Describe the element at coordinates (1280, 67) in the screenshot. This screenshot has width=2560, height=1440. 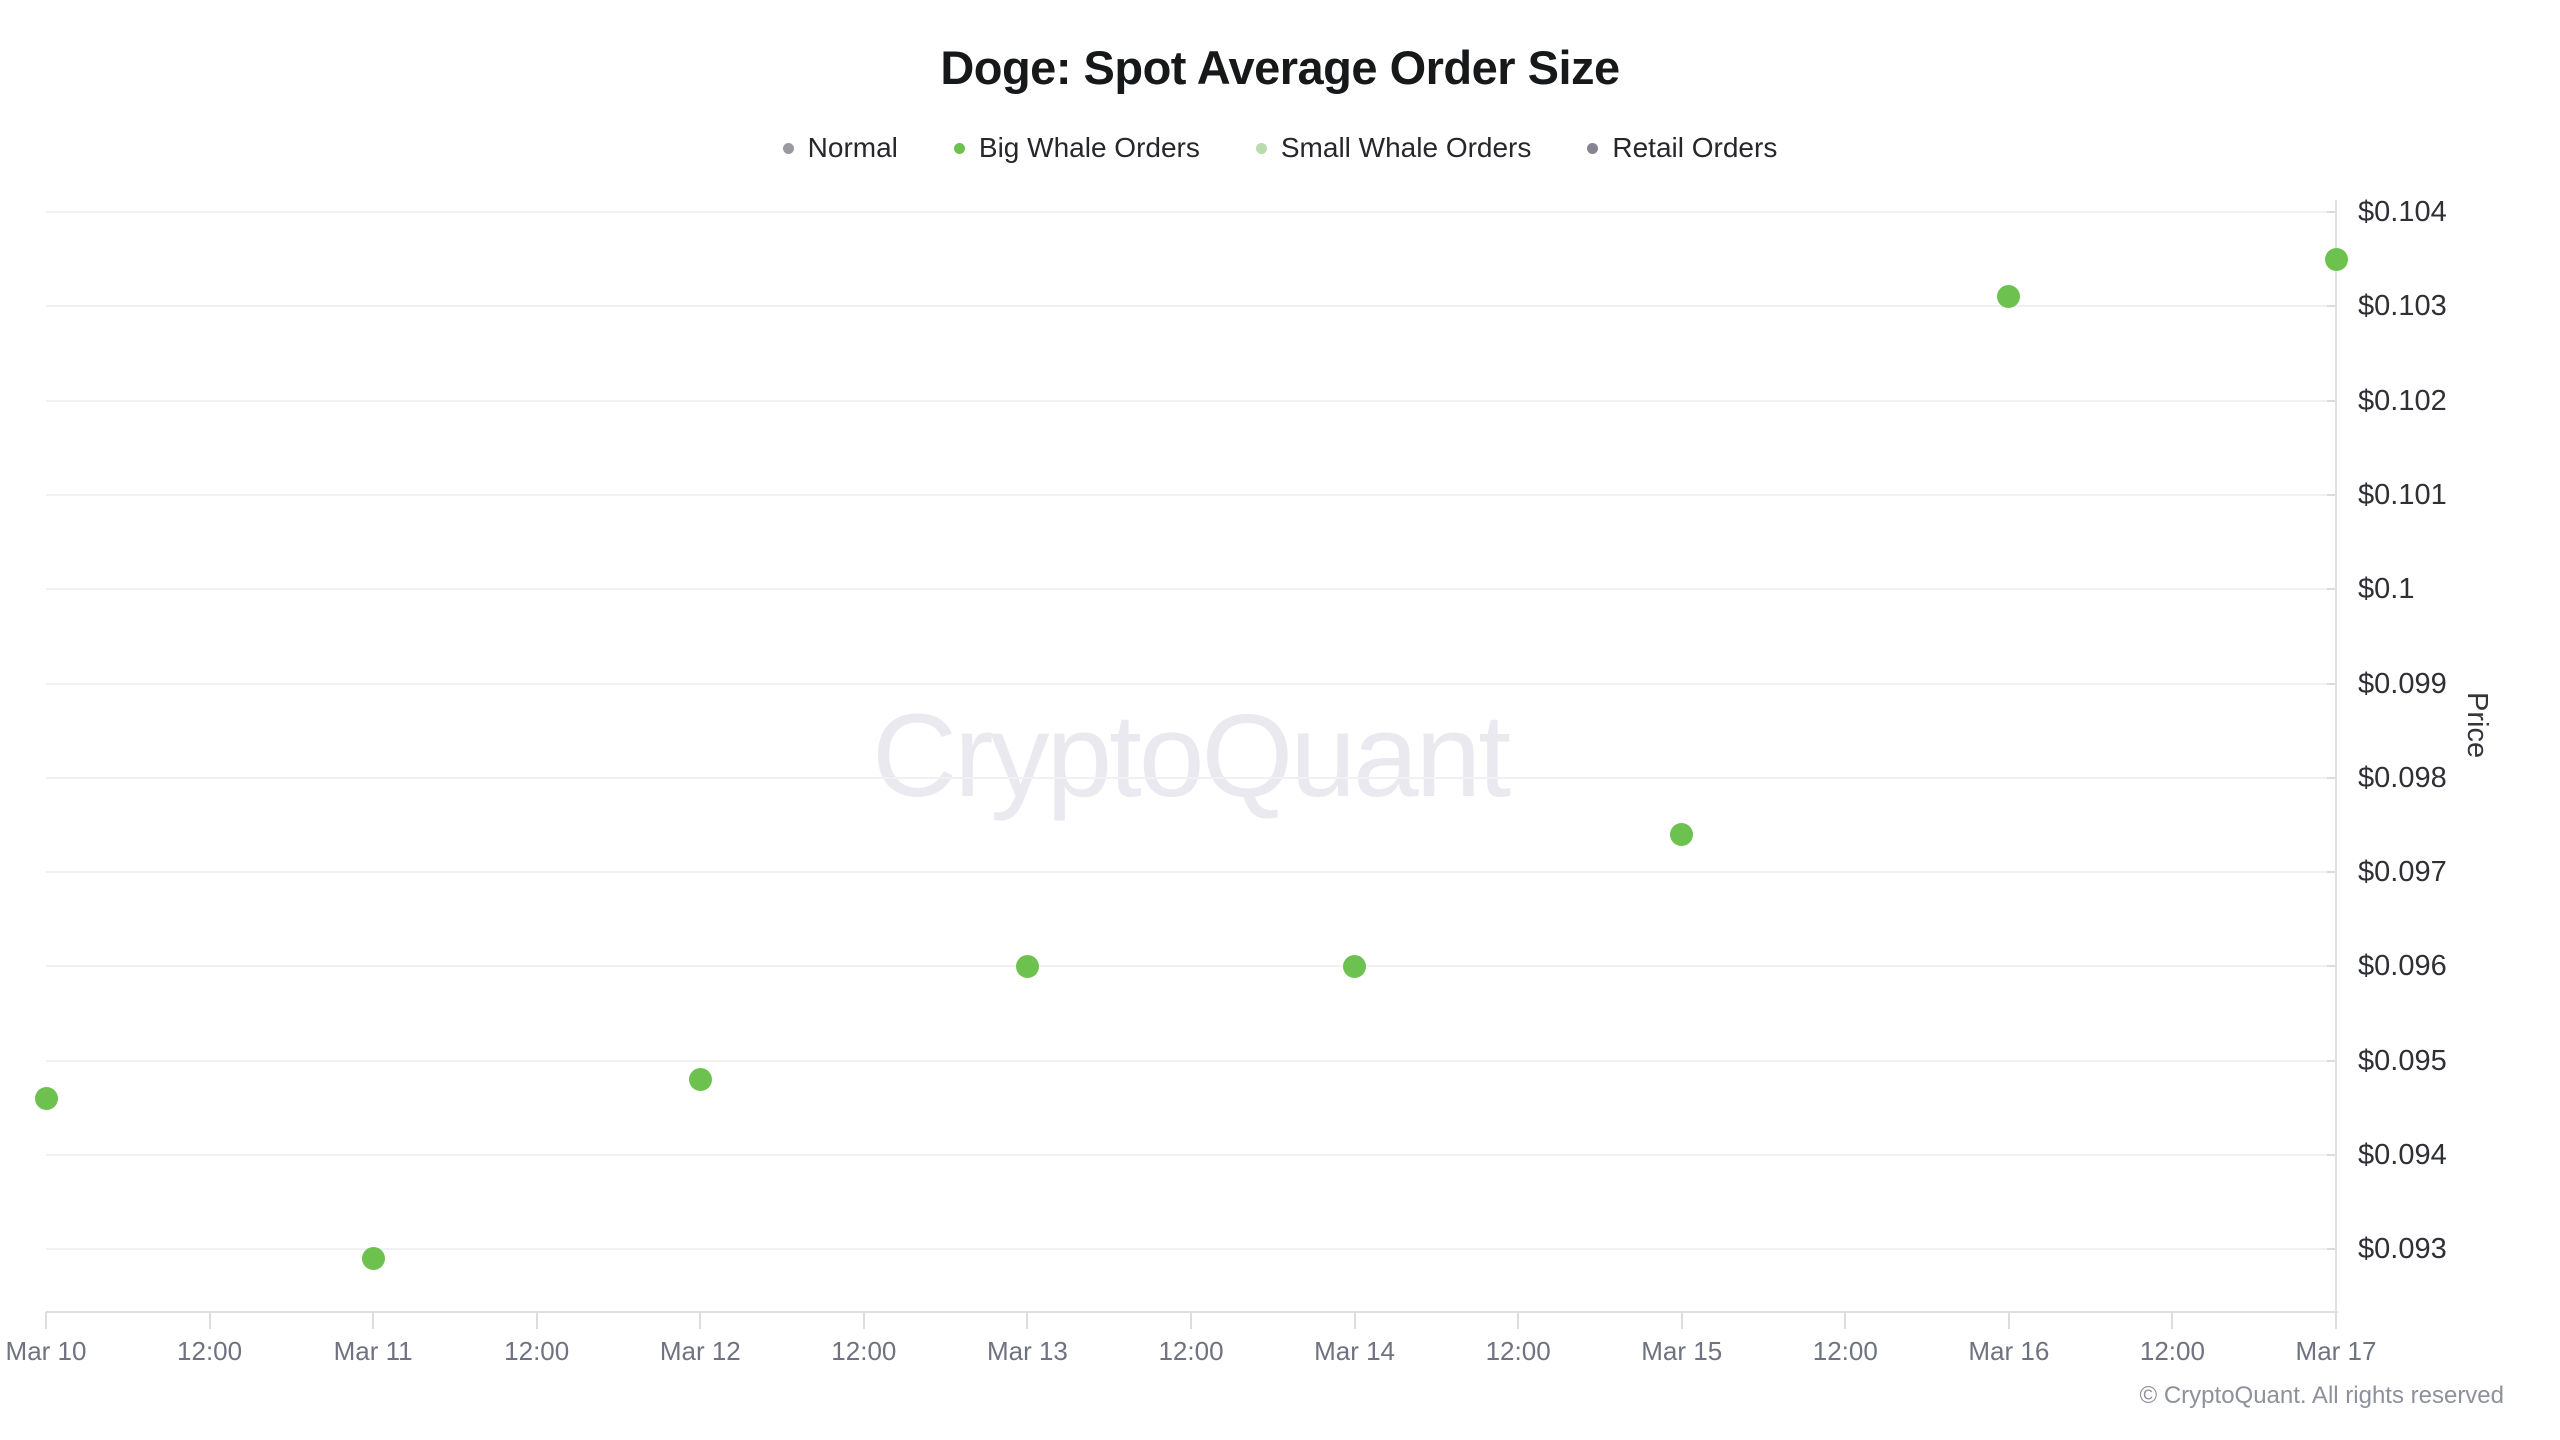
I see `chart-title: Doge: Spot Average Order Size` at that location.